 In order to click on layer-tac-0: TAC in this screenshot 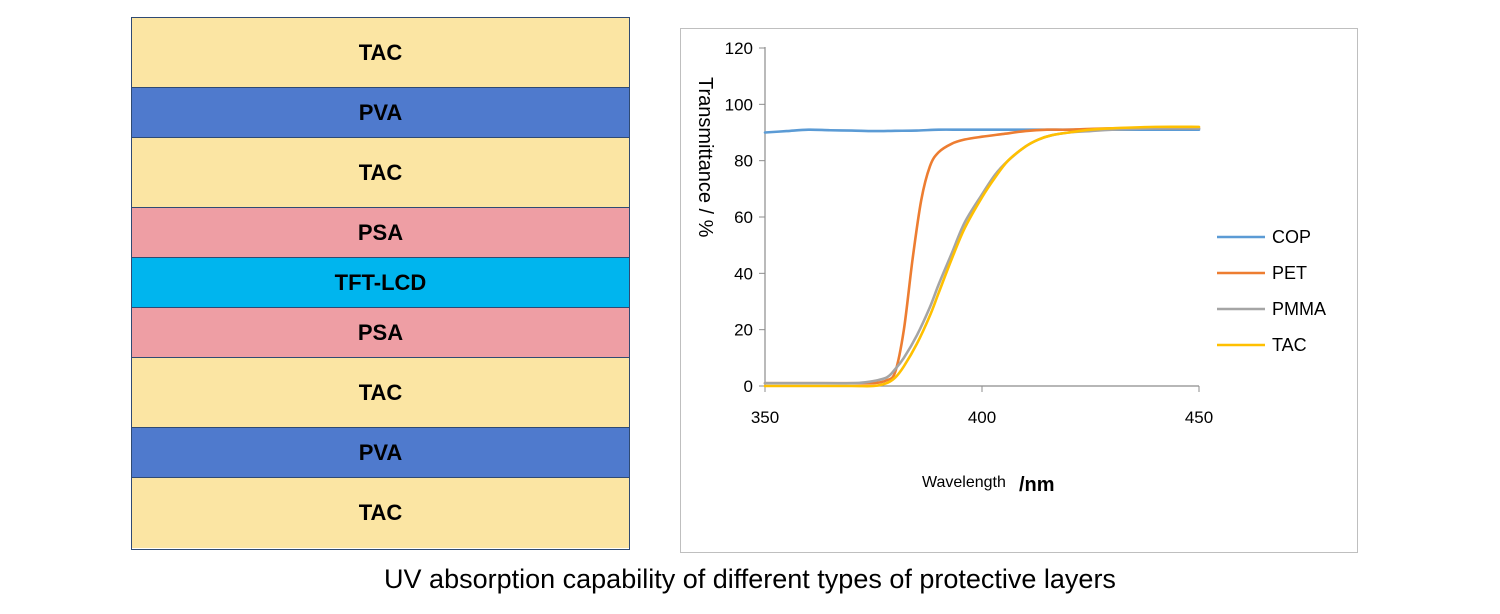, I will do `click(380, 53)`.